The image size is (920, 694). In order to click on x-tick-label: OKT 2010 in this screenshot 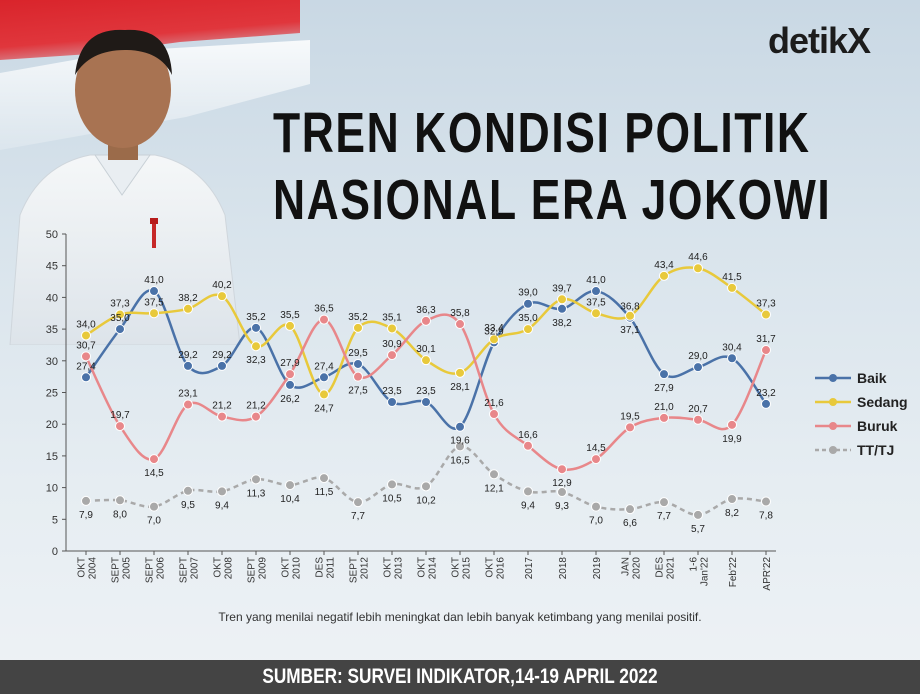, I will do `click(292, 568)`.